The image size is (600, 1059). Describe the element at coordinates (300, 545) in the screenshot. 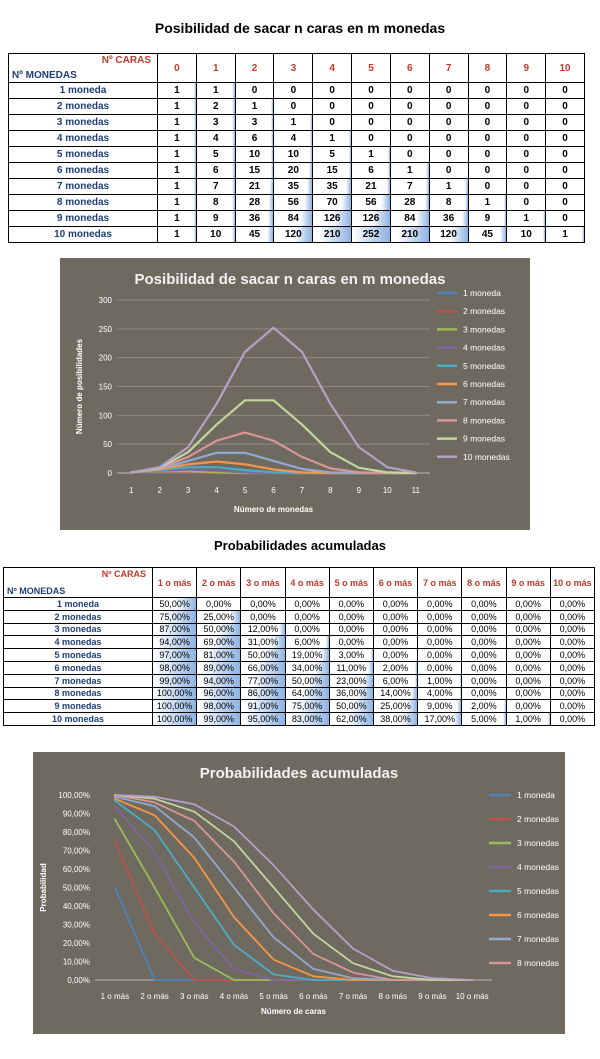

I see `table2-title: Probabilidades acumuladas` at that location.